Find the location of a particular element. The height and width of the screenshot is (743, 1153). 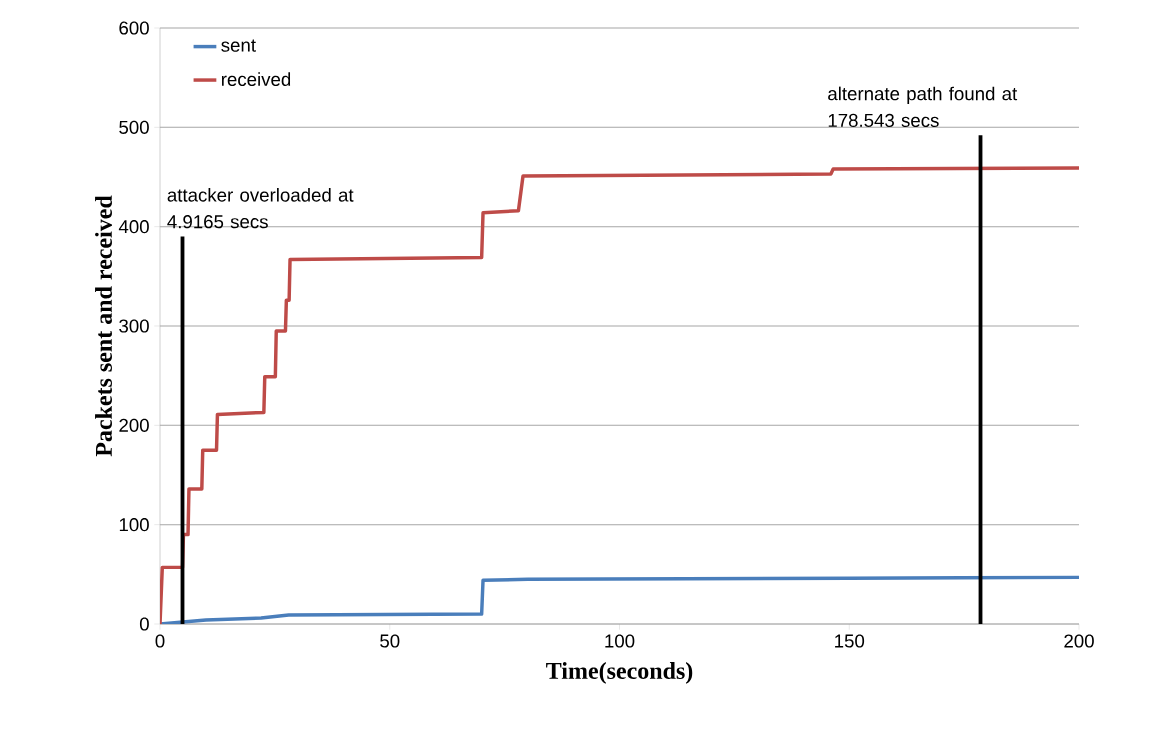

y-tick-label: 400 is located at coordinates (133, 227).